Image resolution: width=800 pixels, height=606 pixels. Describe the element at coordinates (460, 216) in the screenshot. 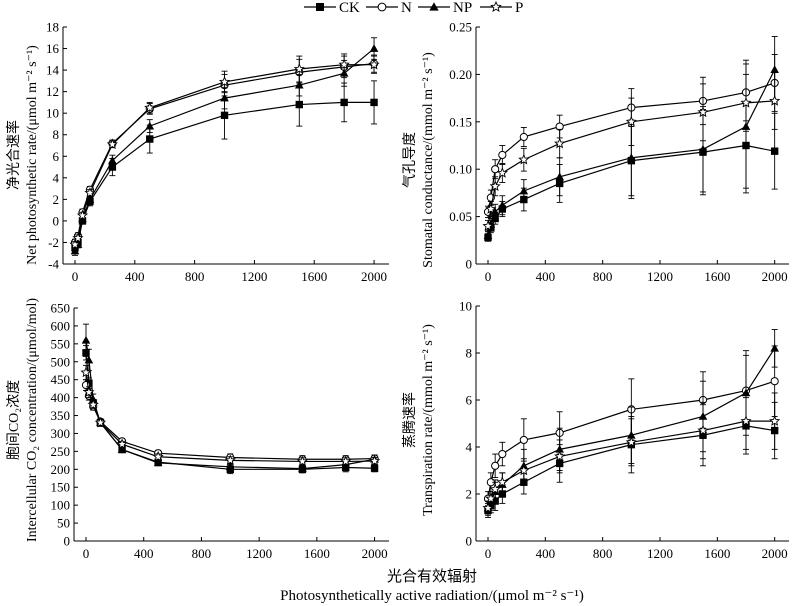

I see `y-tick-label: 0.05` at that location.